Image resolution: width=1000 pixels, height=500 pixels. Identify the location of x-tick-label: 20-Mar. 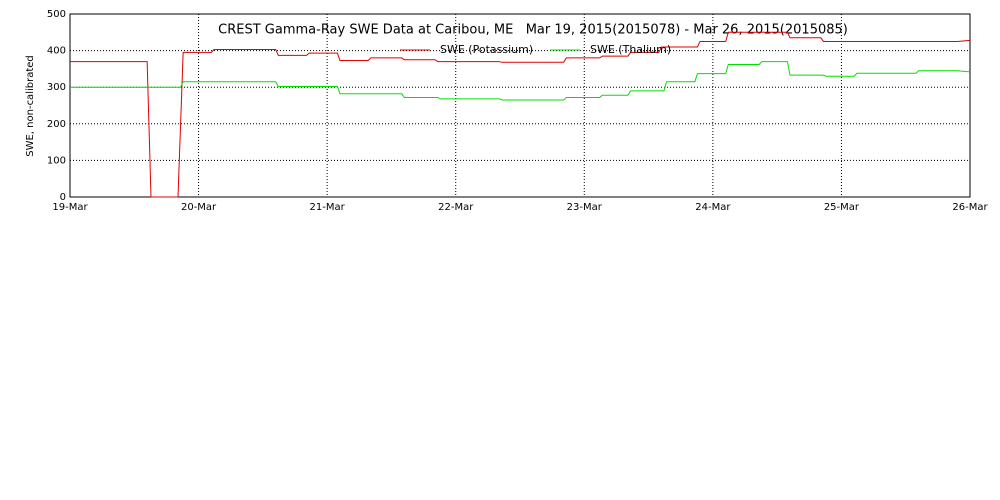
(199, 207).